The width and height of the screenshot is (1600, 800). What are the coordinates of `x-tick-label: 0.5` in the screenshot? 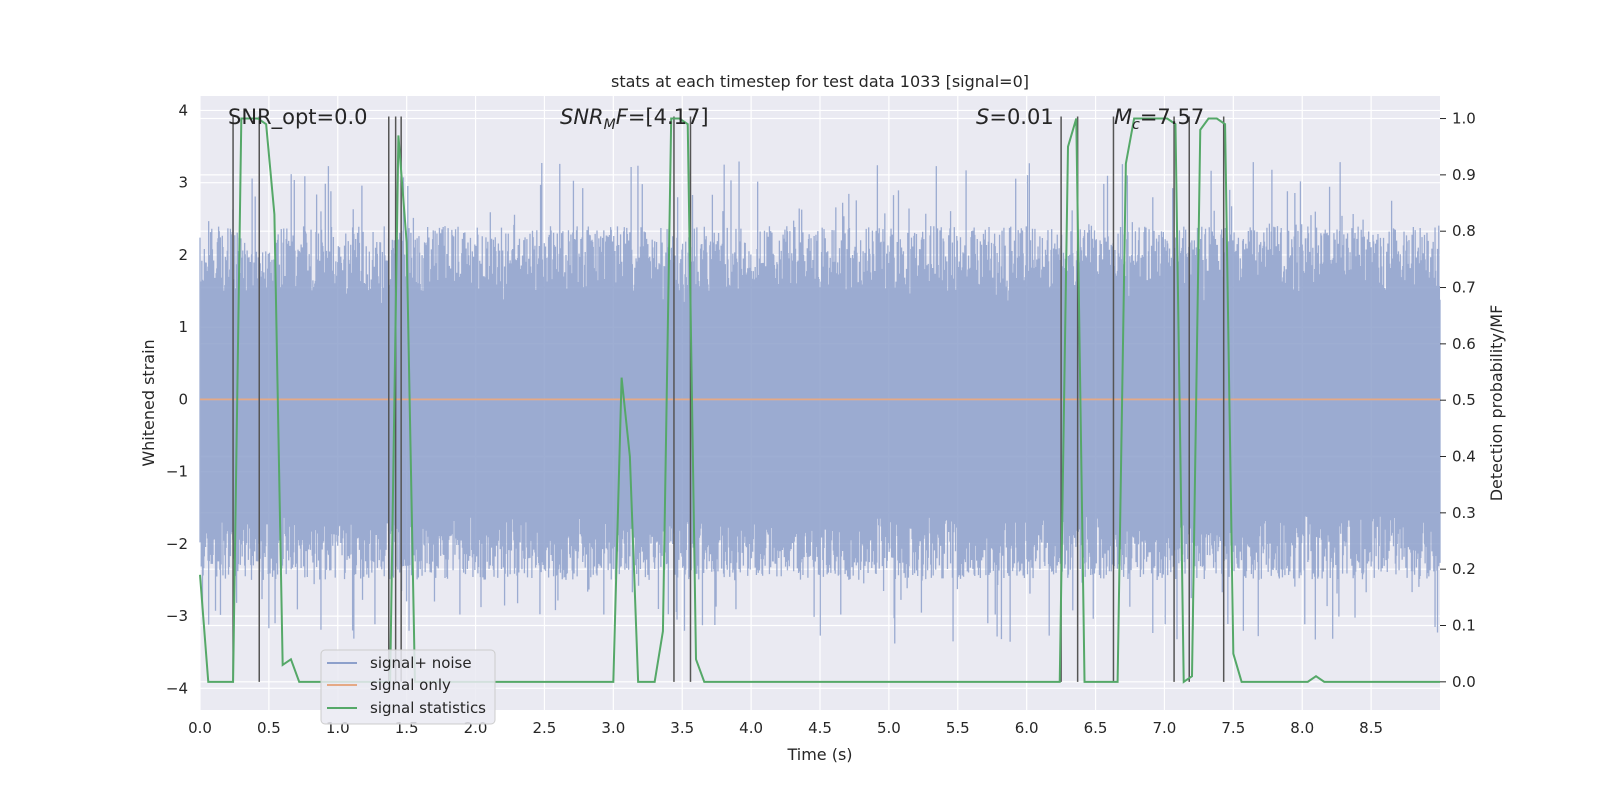 It's located at (269, 728).